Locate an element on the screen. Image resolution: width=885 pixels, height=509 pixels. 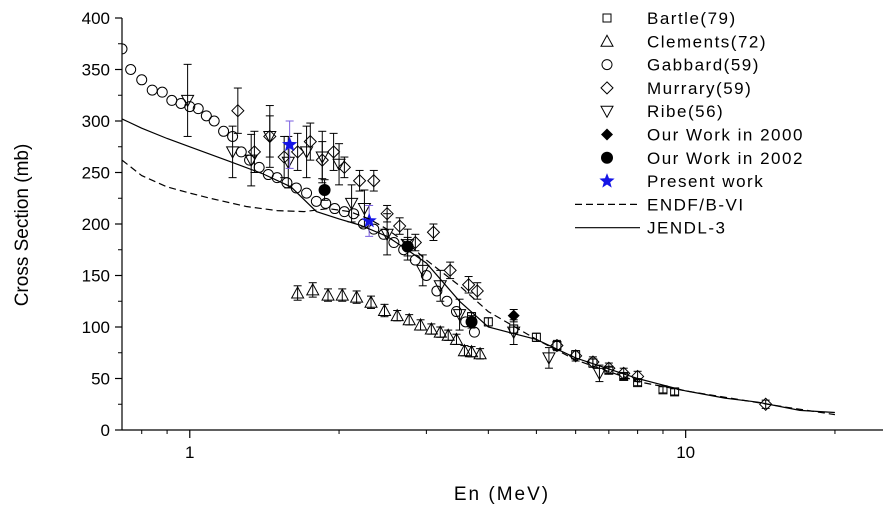
y-tick-label: 50 is located at coordinates (100, 379).